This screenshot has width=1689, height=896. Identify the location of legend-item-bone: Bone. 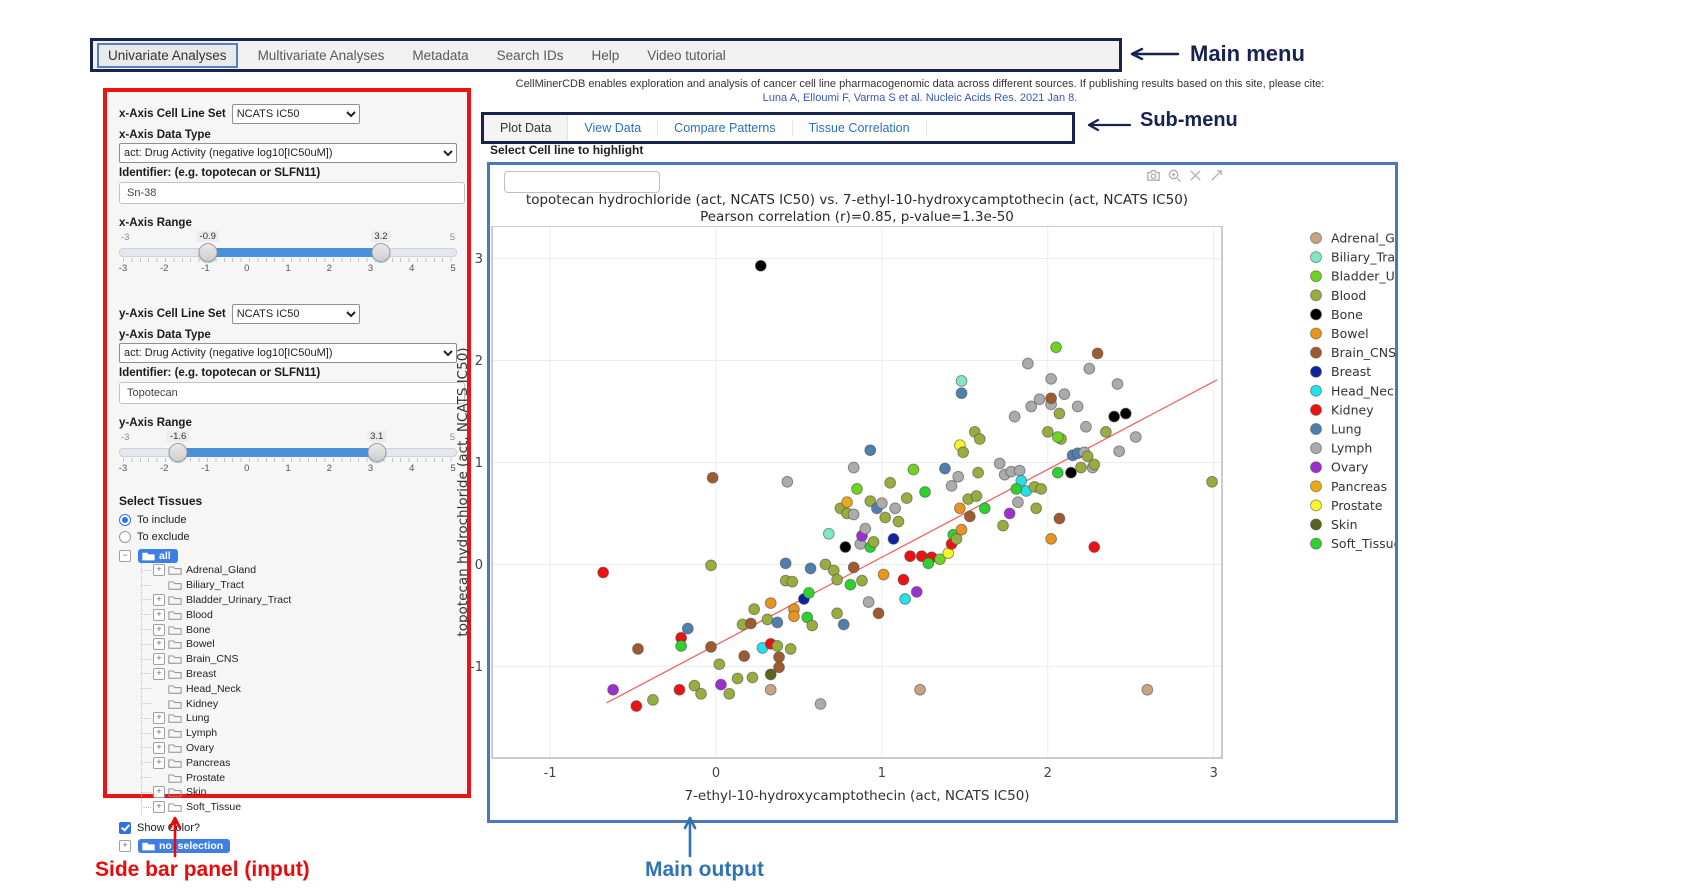
(1337, 314).